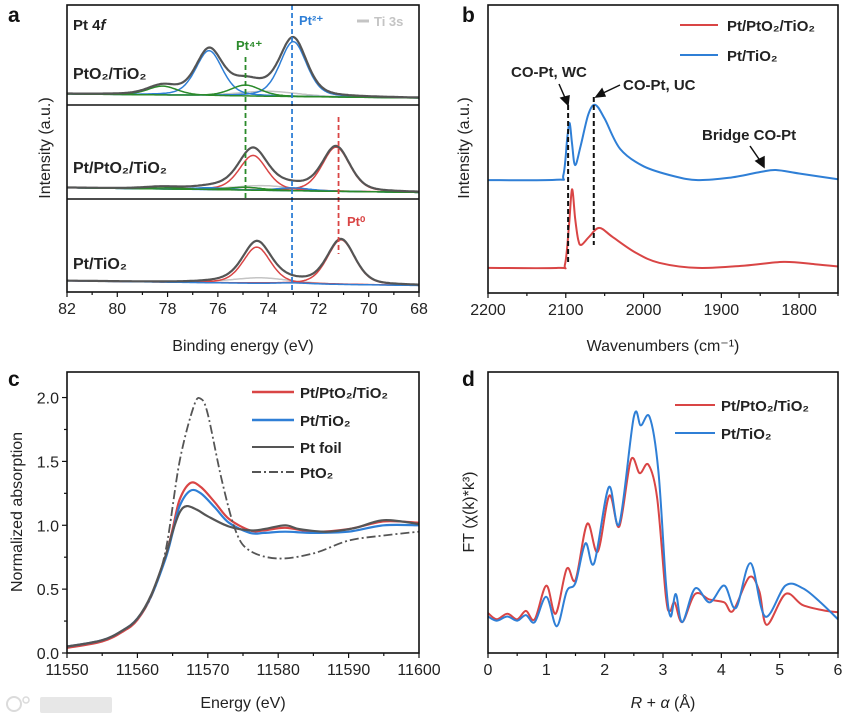  Describe the element at coordinates (117, 309) in the screenshot. I see `panel-a-x-tick-label: 80` at that location.